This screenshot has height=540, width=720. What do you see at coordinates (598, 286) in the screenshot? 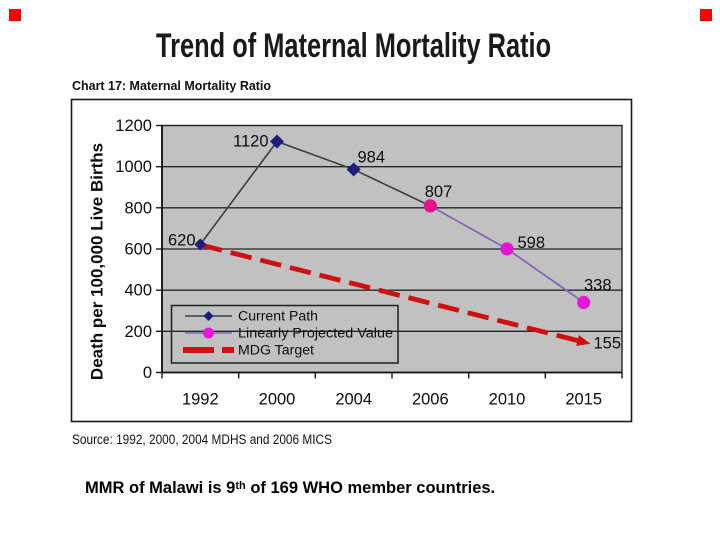
I see `svg-text: 338` at bounding box center [598, 286].